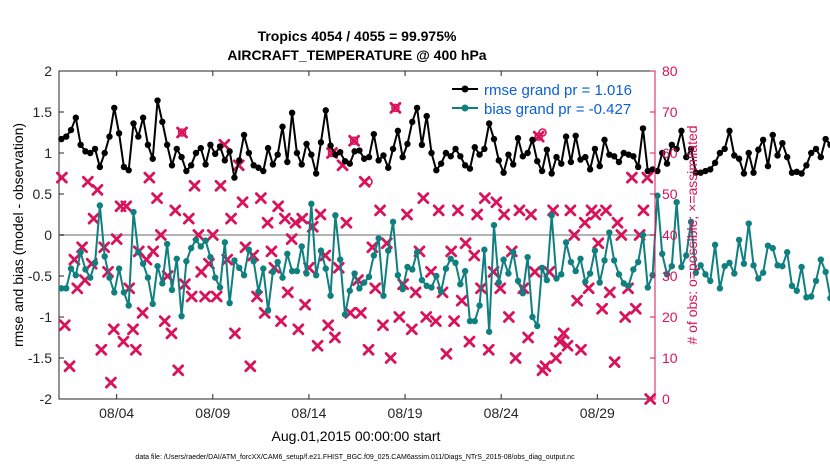 This screenshot has height=470, width=830. Describe the element at coordinates (558, 90) in the screenshot. I see `legend-rmse-label: rmse grand pr = 1.016` at that location.